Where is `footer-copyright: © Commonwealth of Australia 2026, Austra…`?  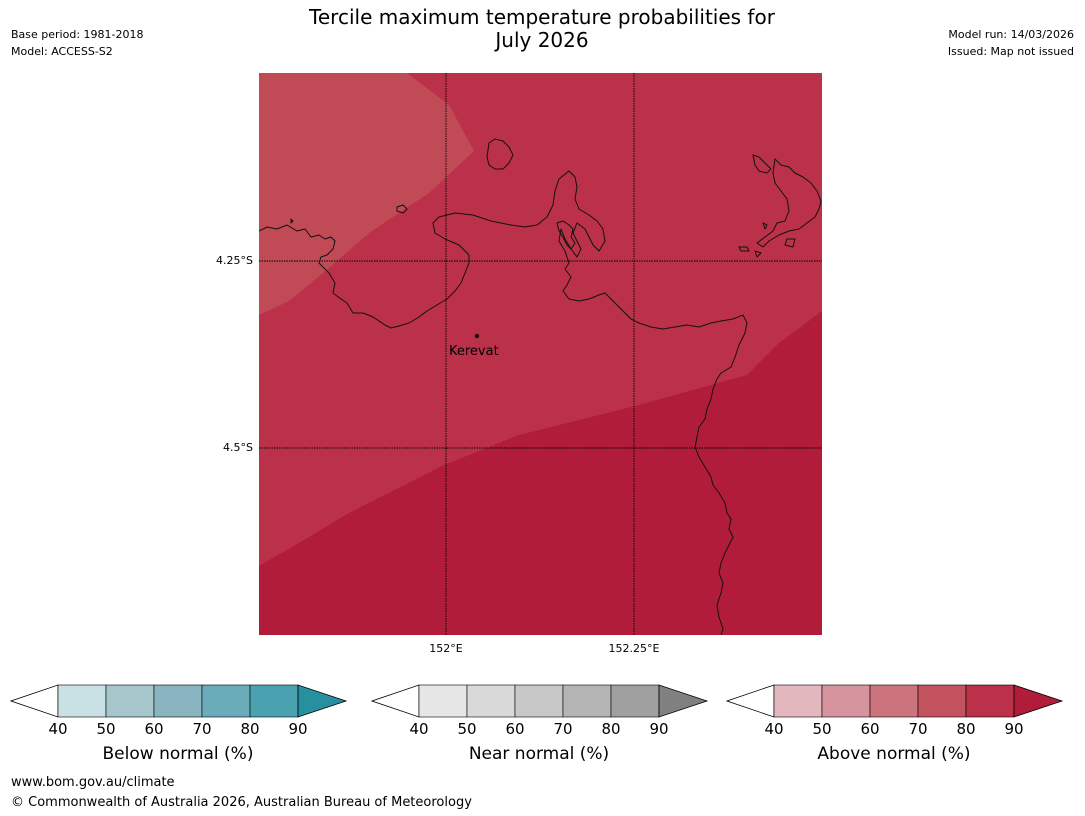
footer-copyright: © Commonwealth of Australia 2026, Austra… is located at coordinates (241, 802).